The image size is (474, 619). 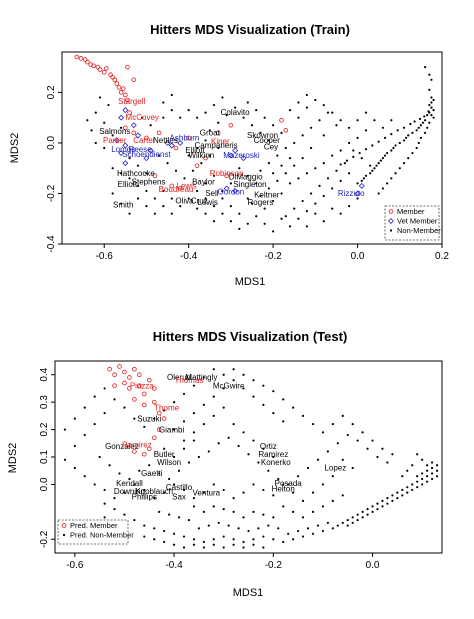 What do you see at coordinates (44, 402) in the screenshot?
I see `test-y-tick-label: 0.3` at bounding box center [44, 402].